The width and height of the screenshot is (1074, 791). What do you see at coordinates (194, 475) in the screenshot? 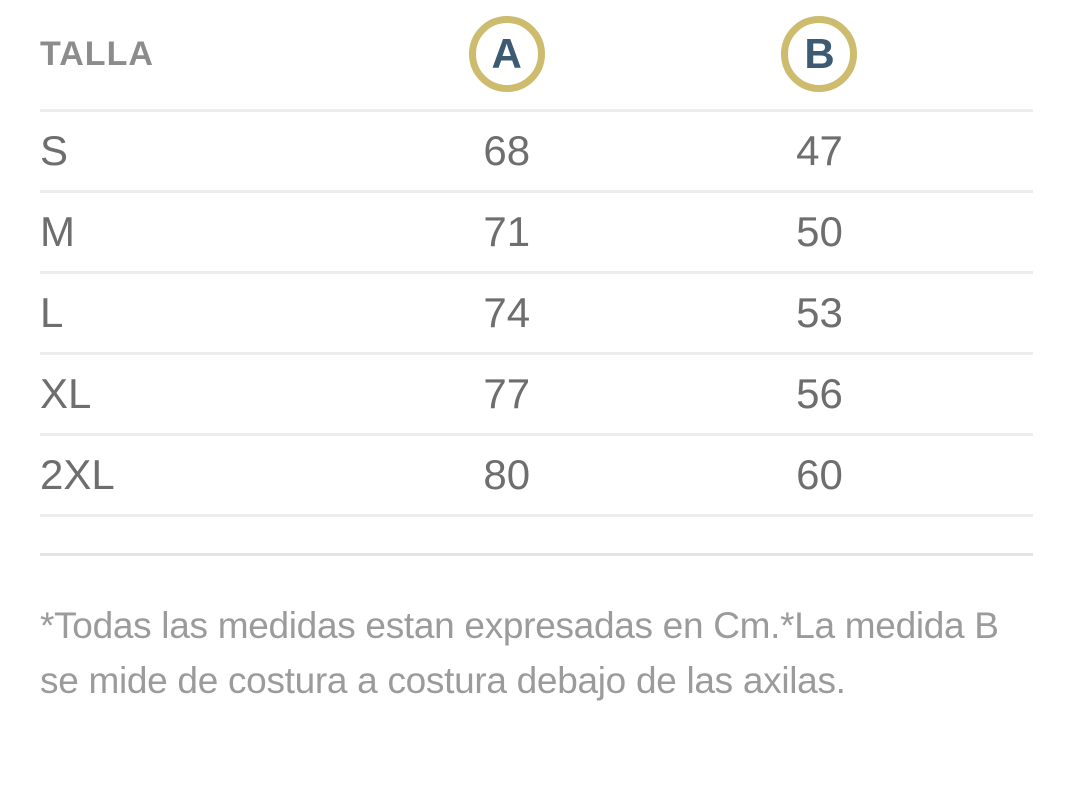
I see `size-label: 2XL` at bounding box center [194, 475].